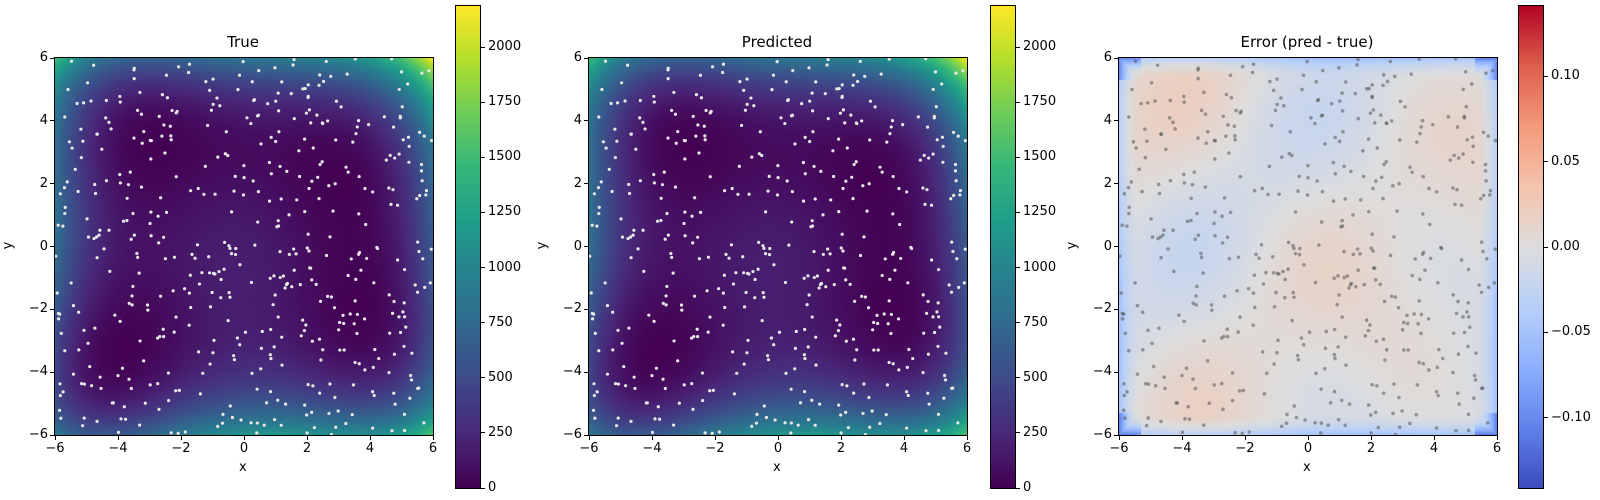 The height and width of the screenshot is (500, 1600). What do you see at coordinates (542, 245) in the screenshot?
I see `y-axis-label: y` at bounding box center [542, 245].